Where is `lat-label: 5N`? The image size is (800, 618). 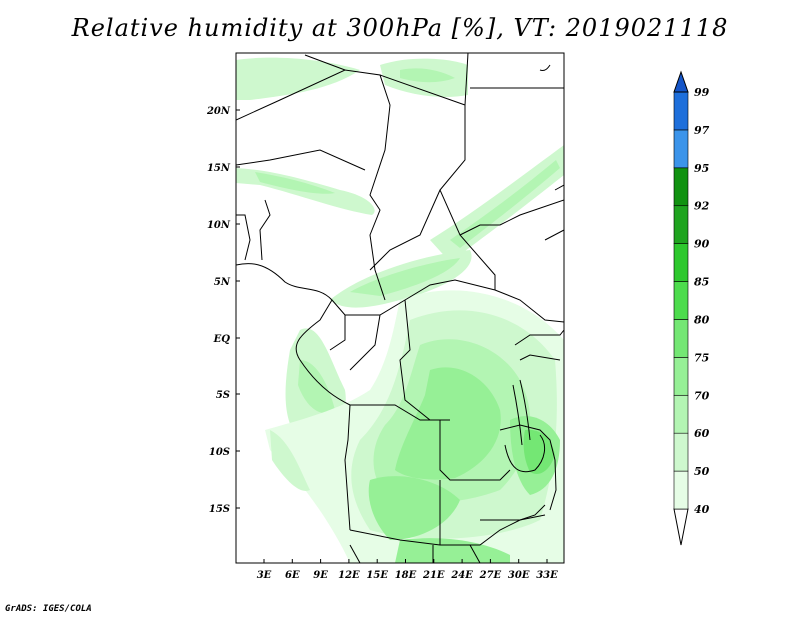 lat-label: 5N is located at coordinates (222, 282).